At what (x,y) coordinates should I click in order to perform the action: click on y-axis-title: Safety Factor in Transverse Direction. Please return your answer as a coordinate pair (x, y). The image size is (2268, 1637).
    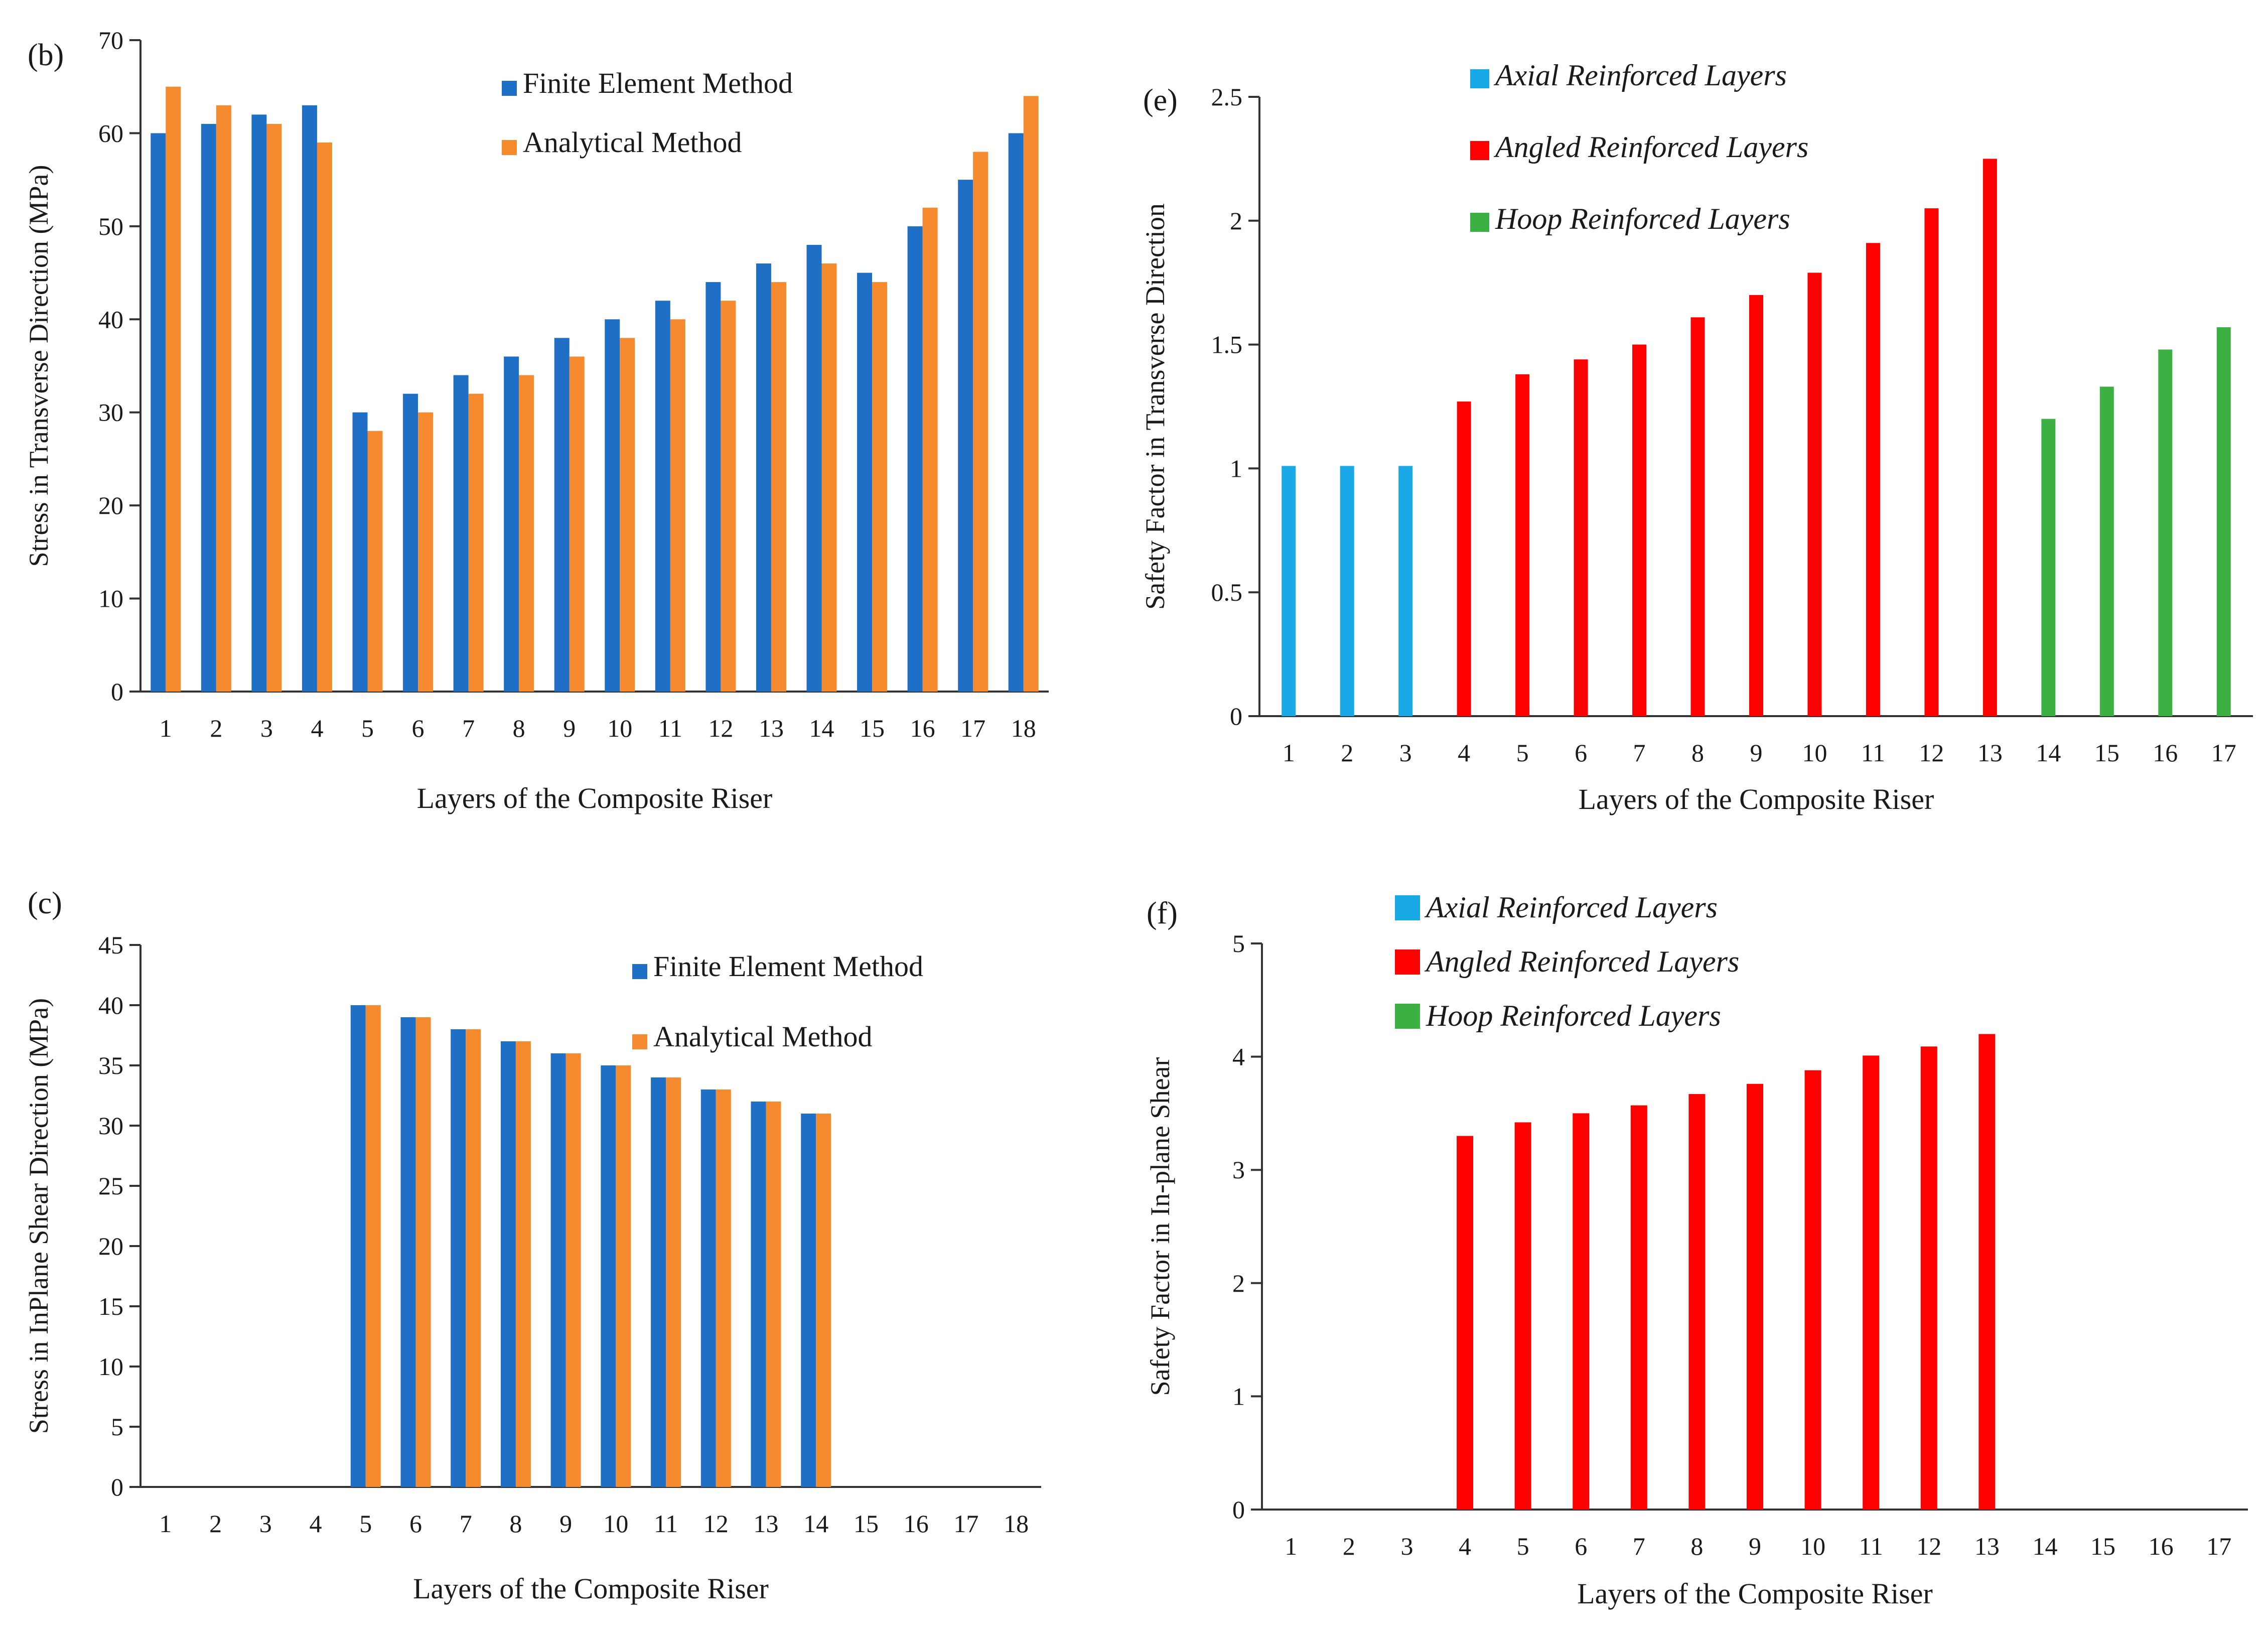
    Looking at the image, I should click on (1155, 406).